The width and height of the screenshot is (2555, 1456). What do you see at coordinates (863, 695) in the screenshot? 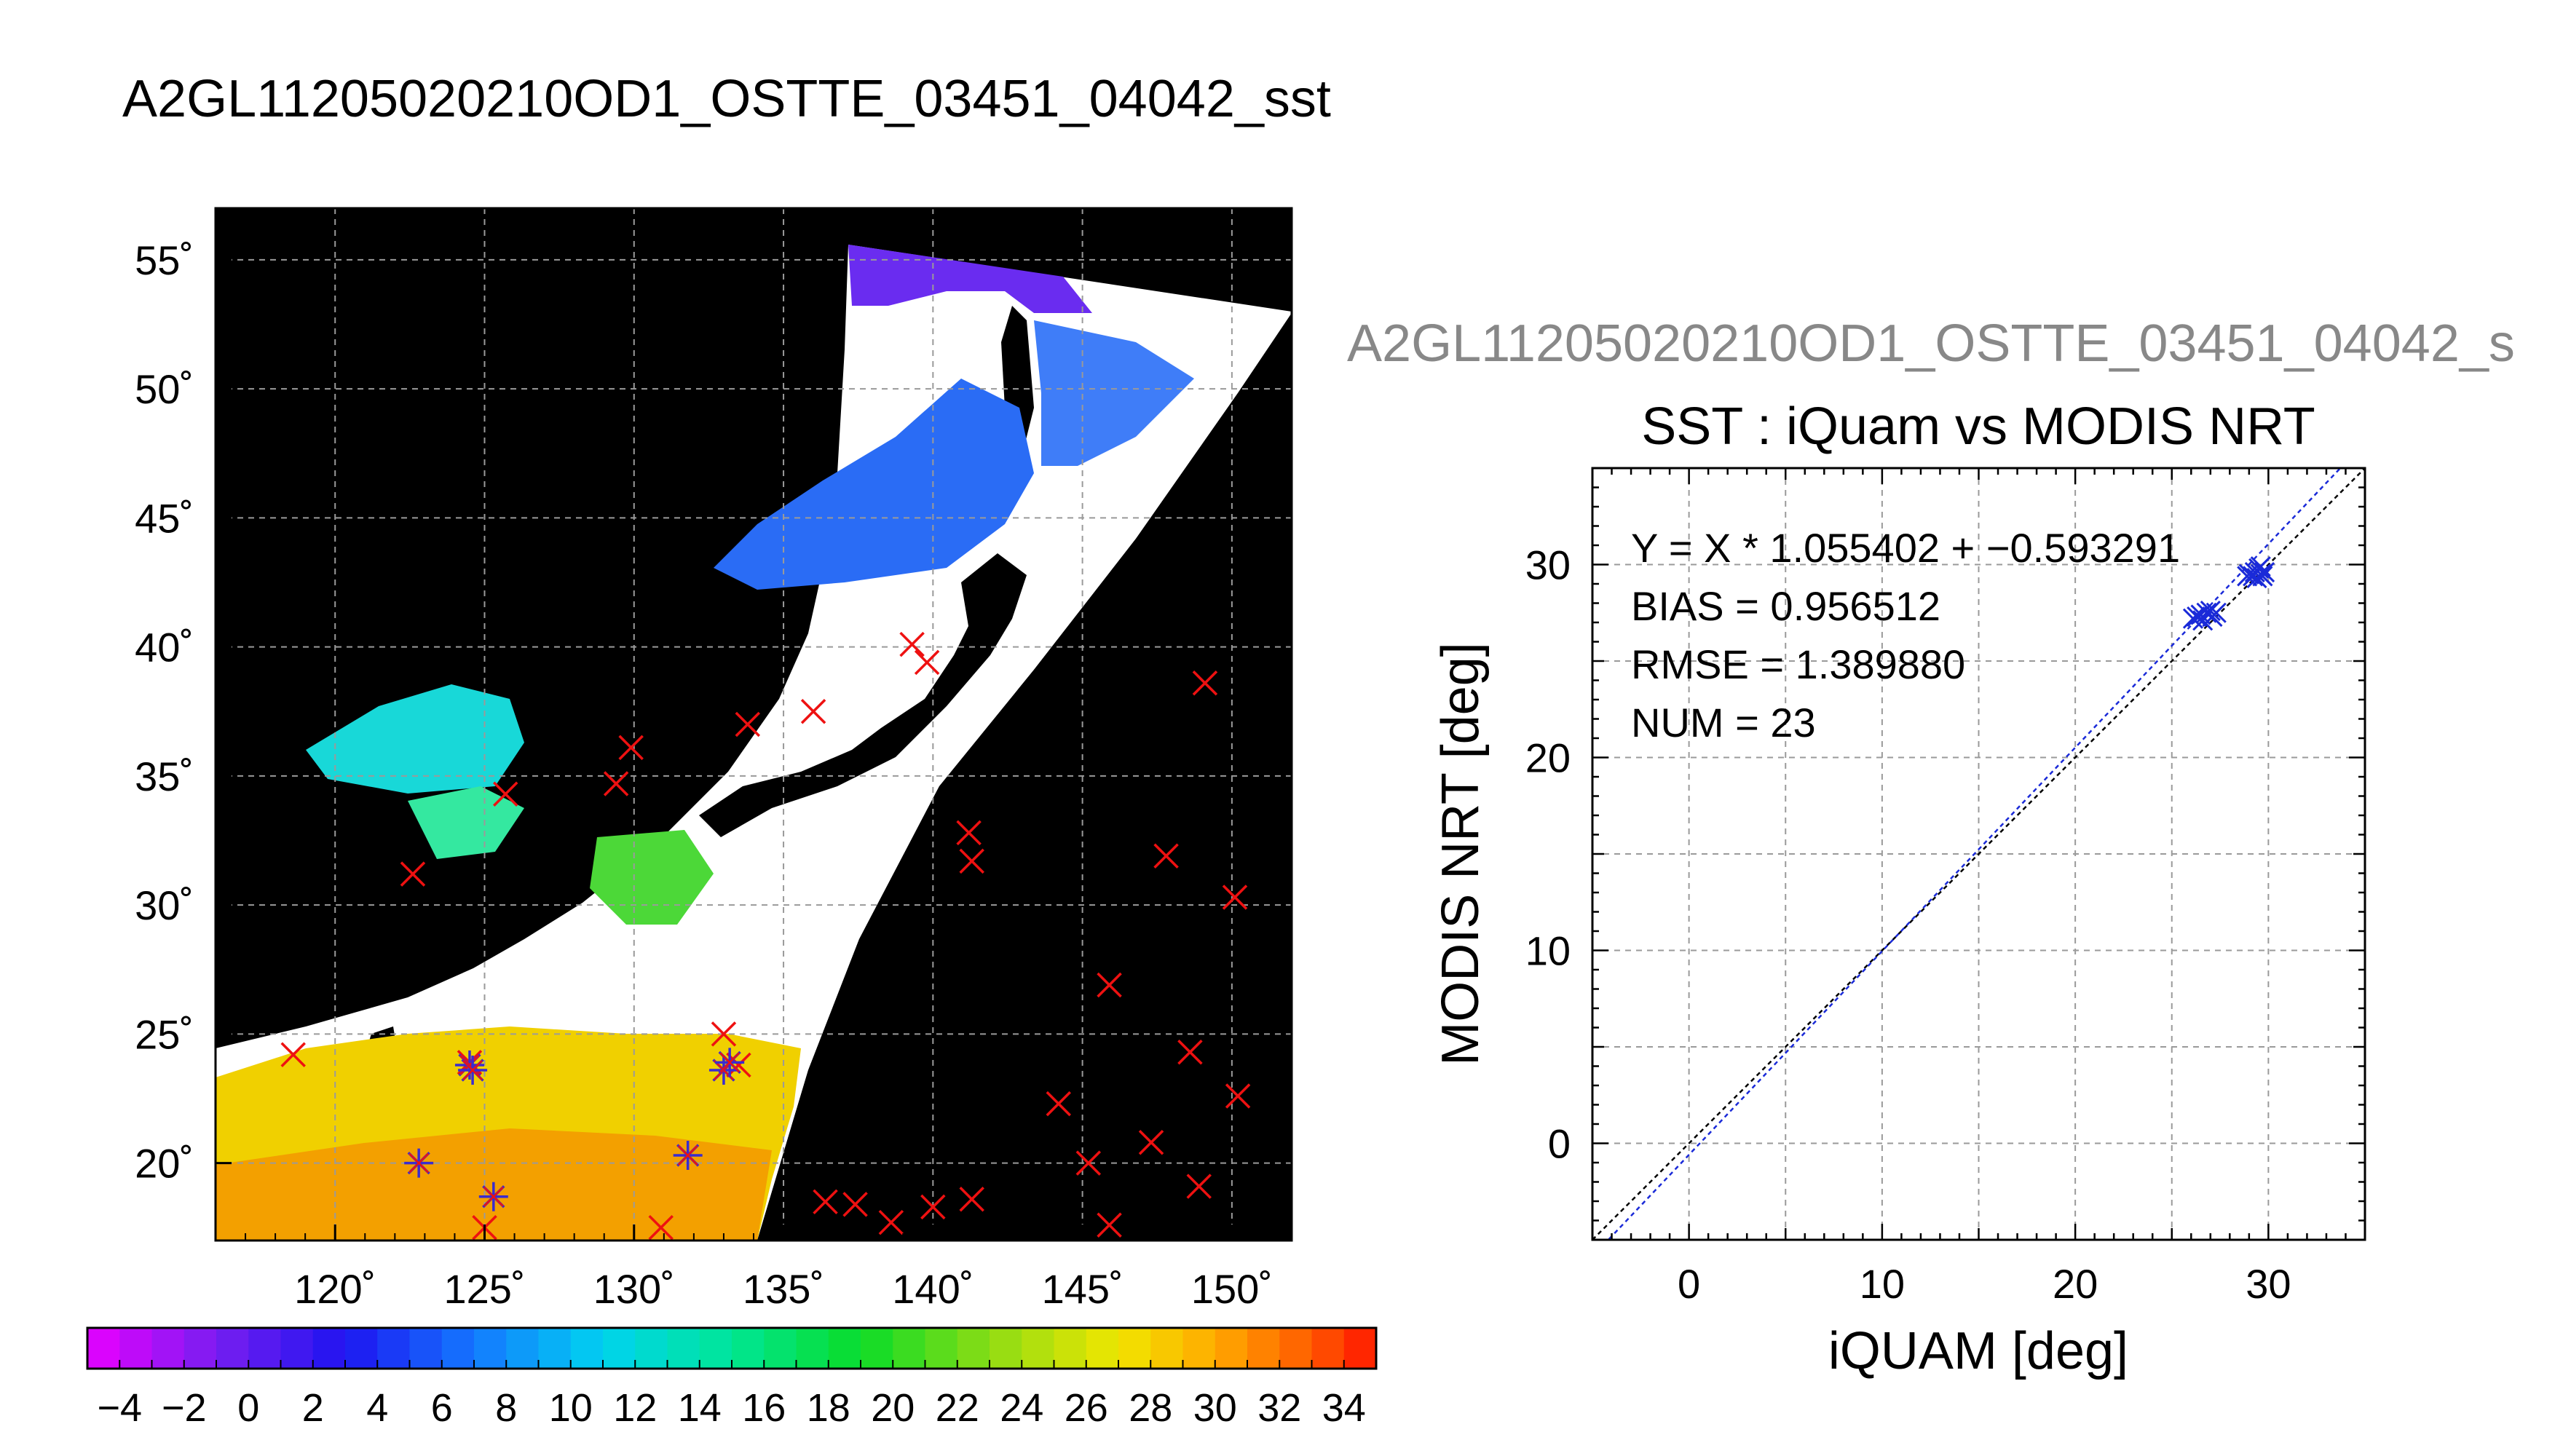
I see `land-japan` at bounding box center [863, 695].